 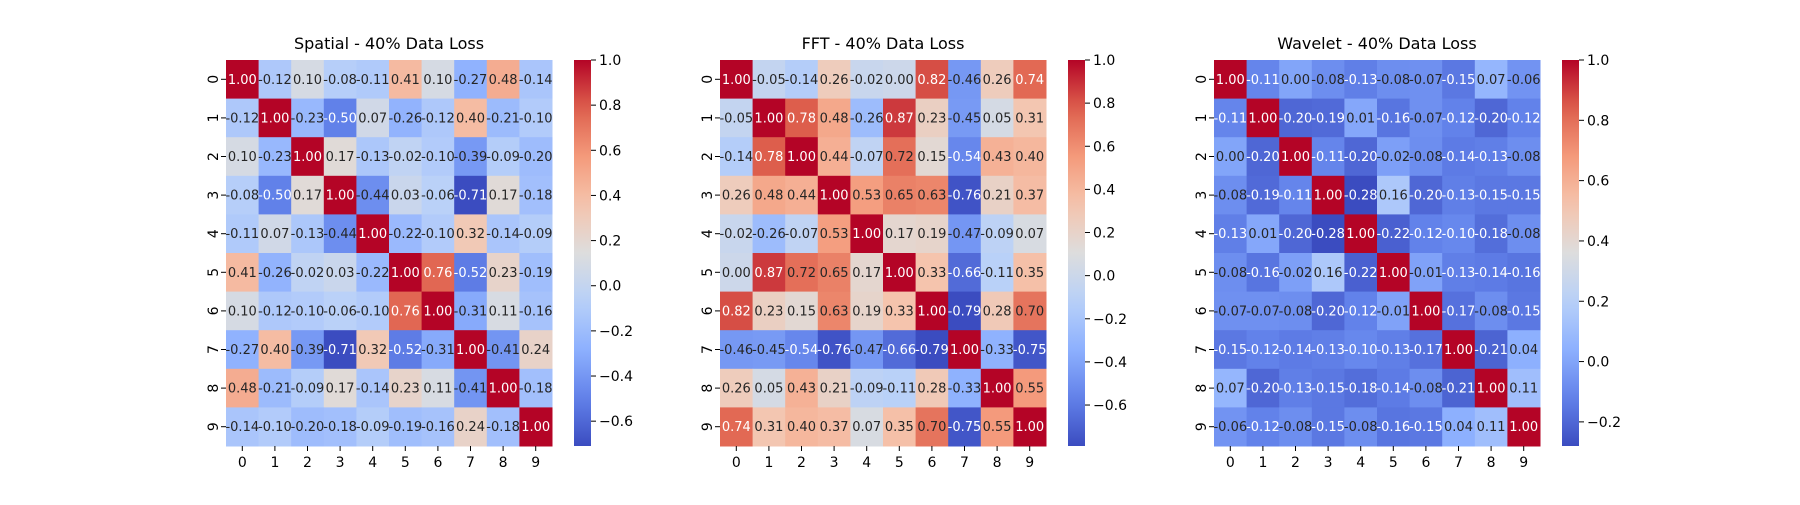 I want to click on cell-value-label: 0.21, so click(x=834, y=389).